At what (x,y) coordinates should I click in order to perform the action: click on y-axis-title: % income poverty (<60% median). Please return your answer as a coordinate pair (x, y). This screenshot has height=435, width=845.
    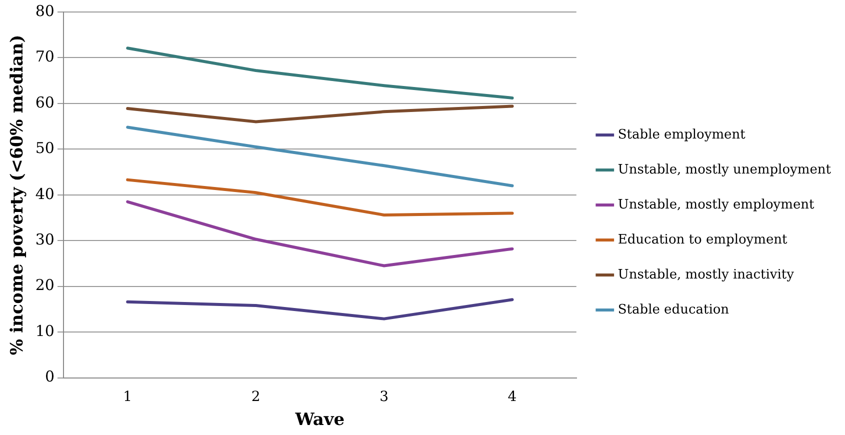
    Looking at the image, I should click on (18, 195).